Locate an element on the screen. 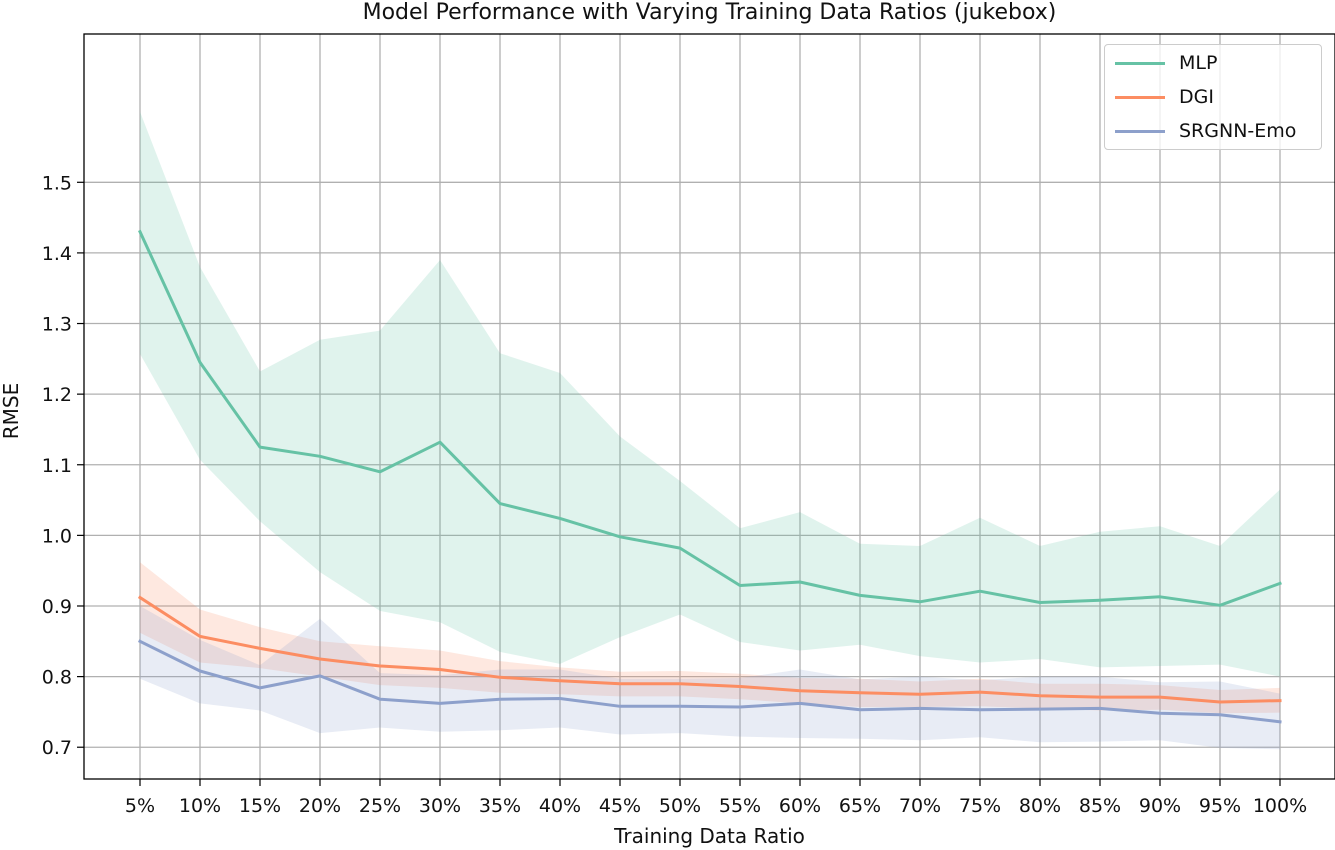  y-tick-label: 1.3 is located at coordinates (57, 325).